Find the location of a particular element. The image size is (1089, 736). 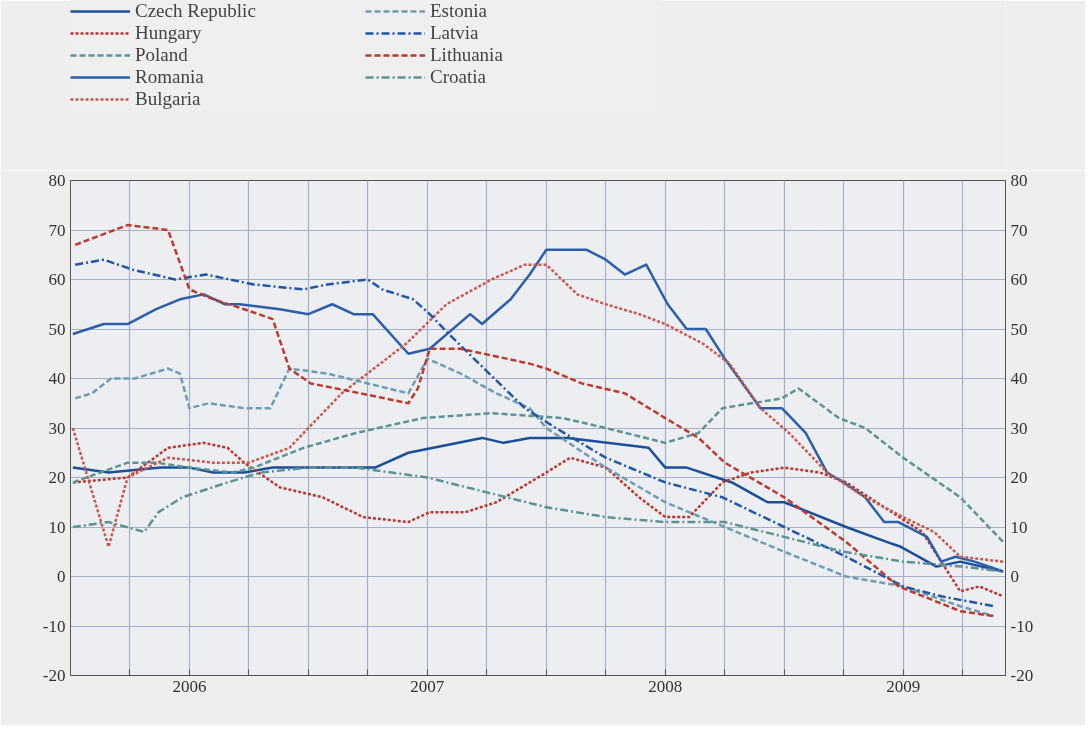

y2-tick-label: -20 is located at coordinates (1022, 675).